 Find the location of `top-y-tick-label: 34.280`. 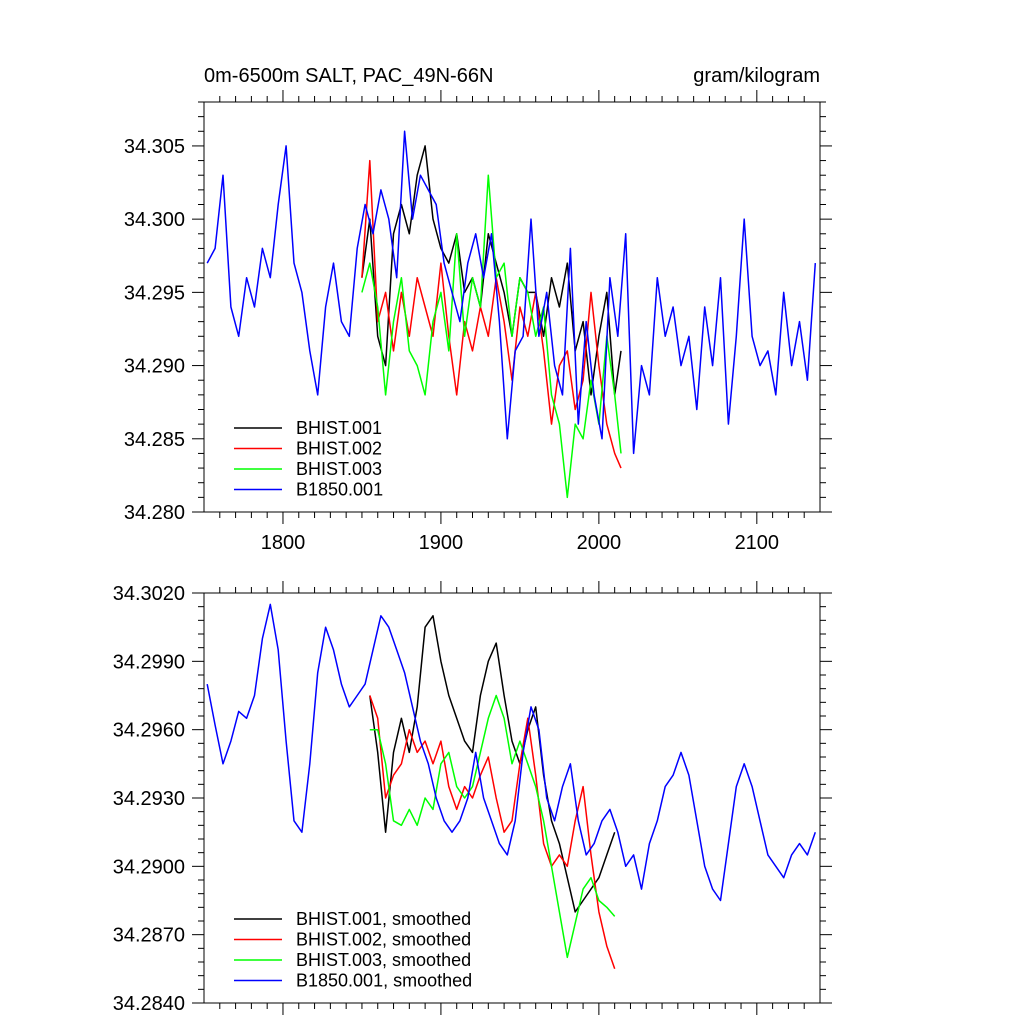

top-y-tick-label: 34.280 is located at coordinates (154, 513).